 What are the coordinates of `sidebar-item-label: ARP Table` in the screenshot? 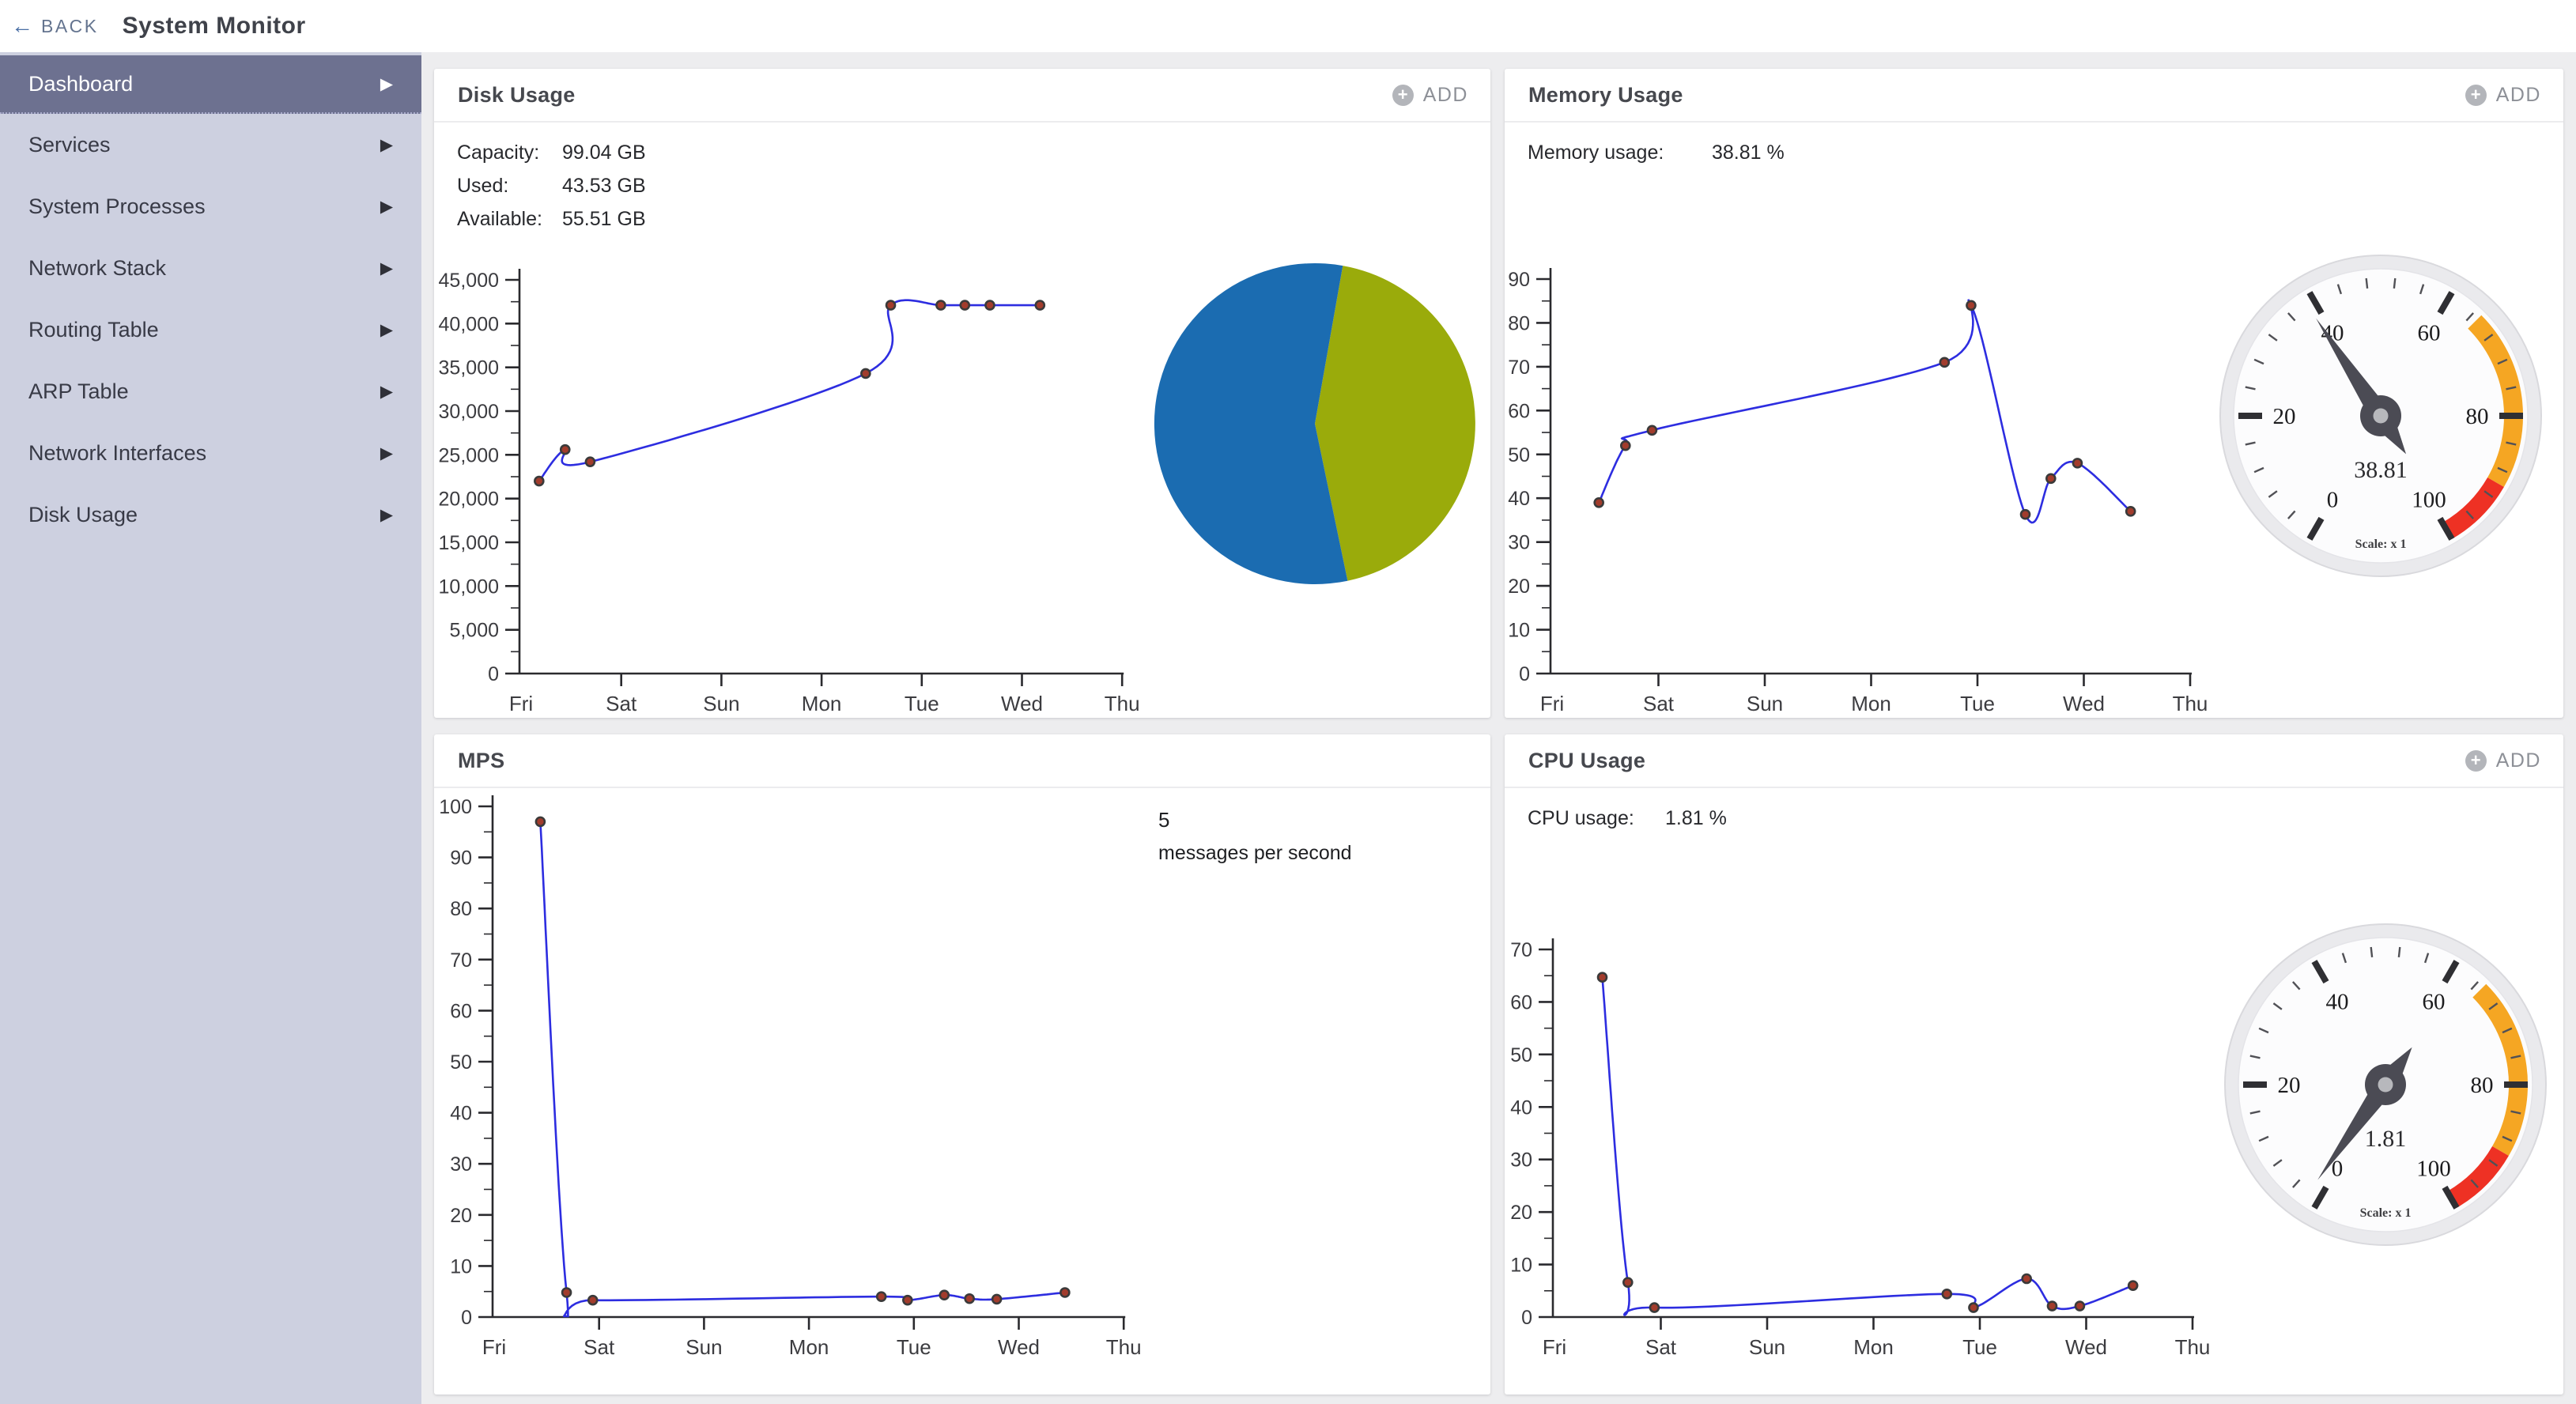 It's located at (78, 391).